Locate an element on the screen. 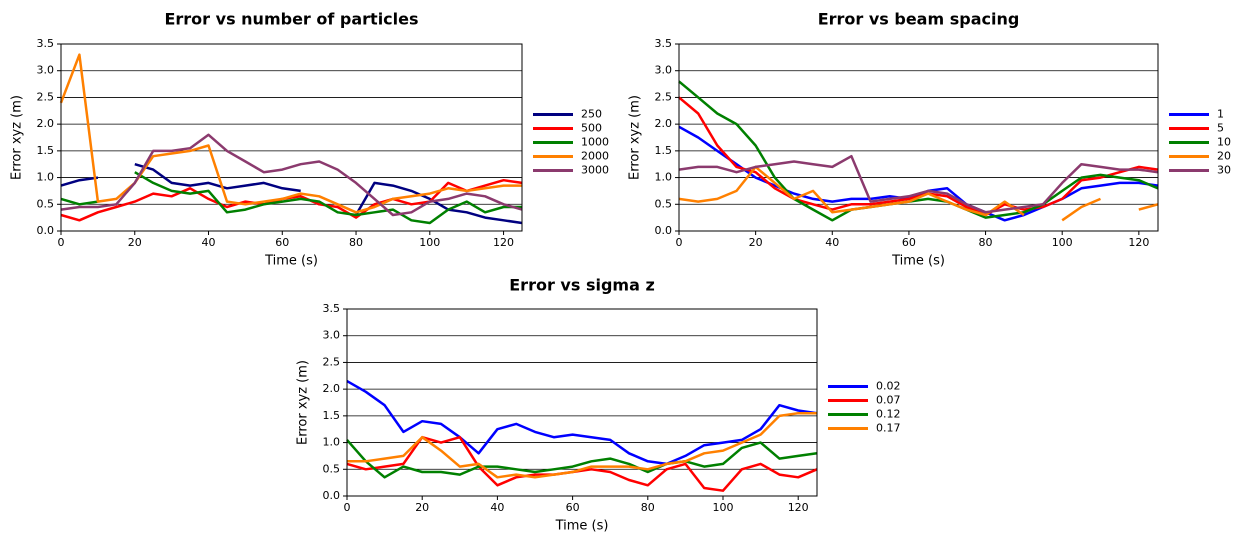  legend-label: 30 is located at coordinates (1224, 170).